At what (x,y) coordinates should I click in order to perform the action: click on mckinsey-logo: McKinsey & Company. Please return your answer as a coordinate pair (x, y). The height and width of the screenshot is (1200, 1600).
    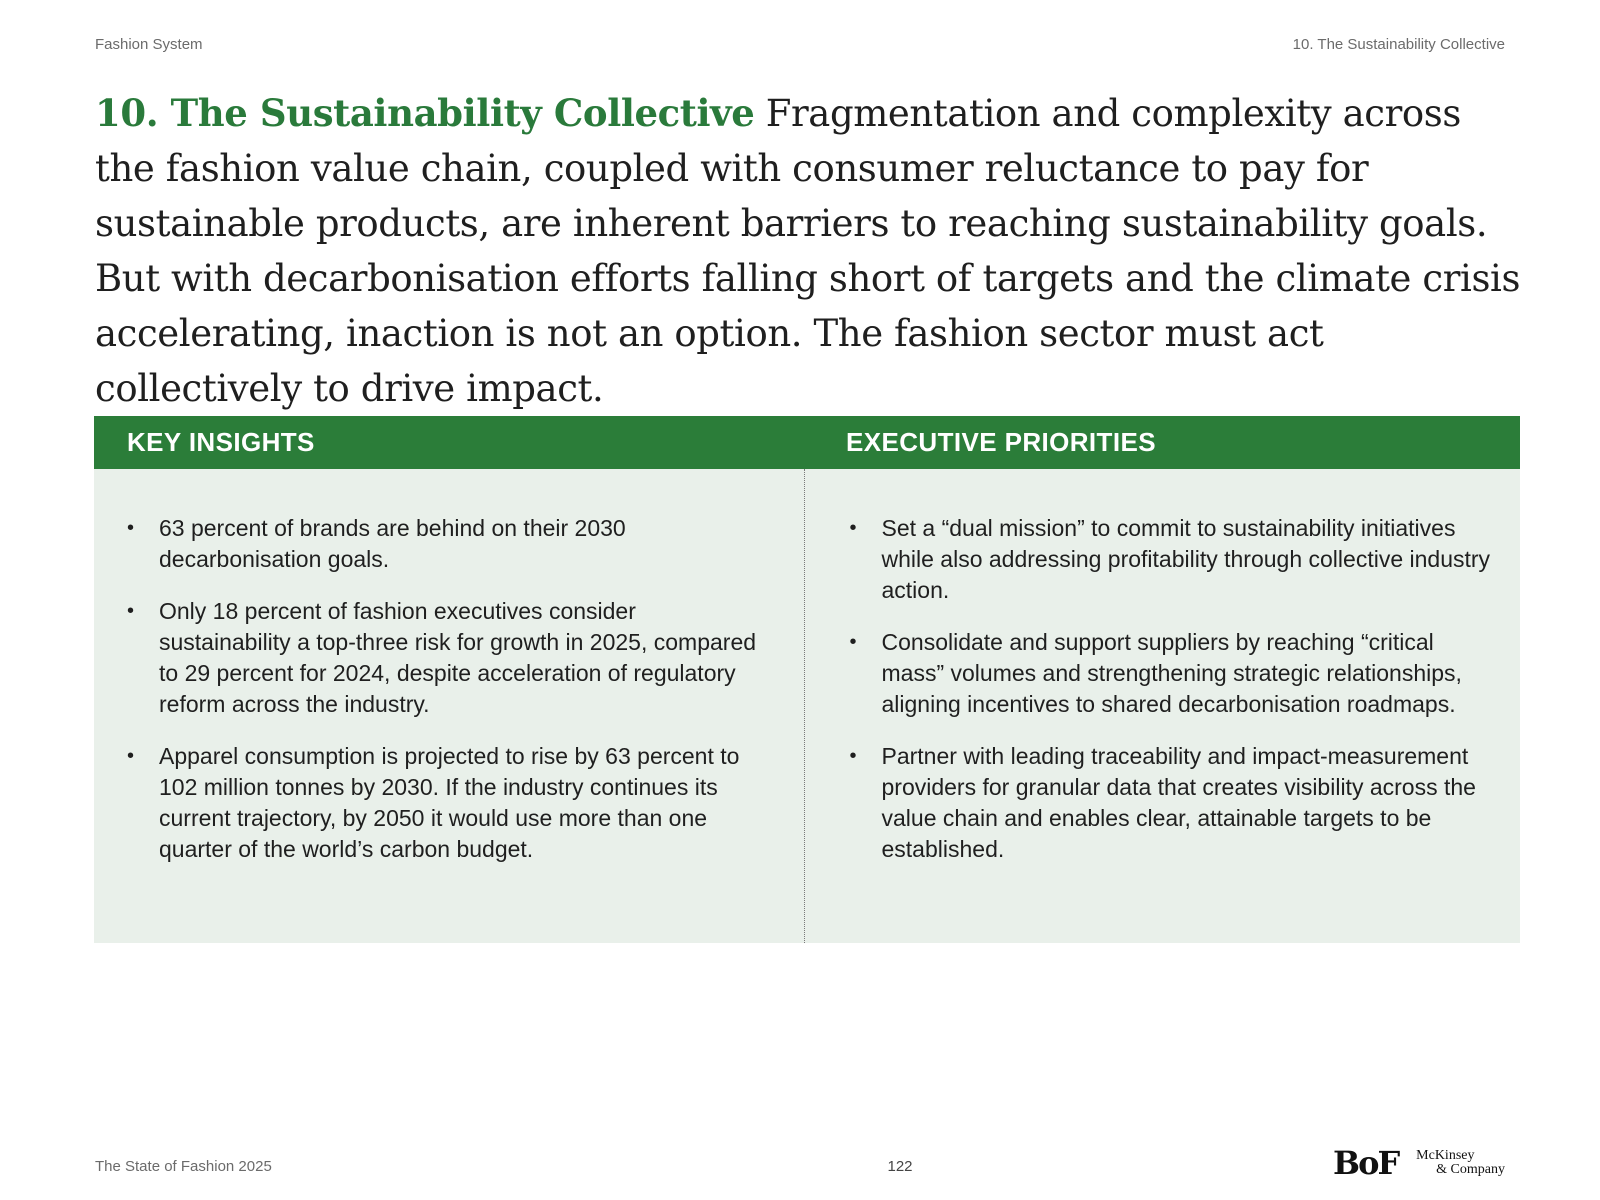
    Looking at the image, I should click on (1460, 1163).